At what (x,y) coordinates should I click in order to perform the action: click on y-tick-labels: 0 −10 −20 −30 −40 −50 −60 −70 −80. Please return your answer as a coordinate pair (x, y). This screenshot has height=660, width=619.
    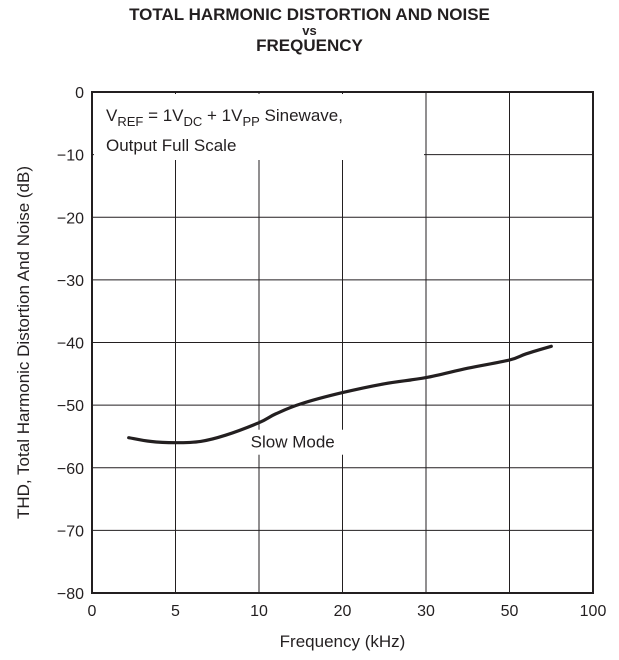
    Looking at the image, I should click on (70, 344).